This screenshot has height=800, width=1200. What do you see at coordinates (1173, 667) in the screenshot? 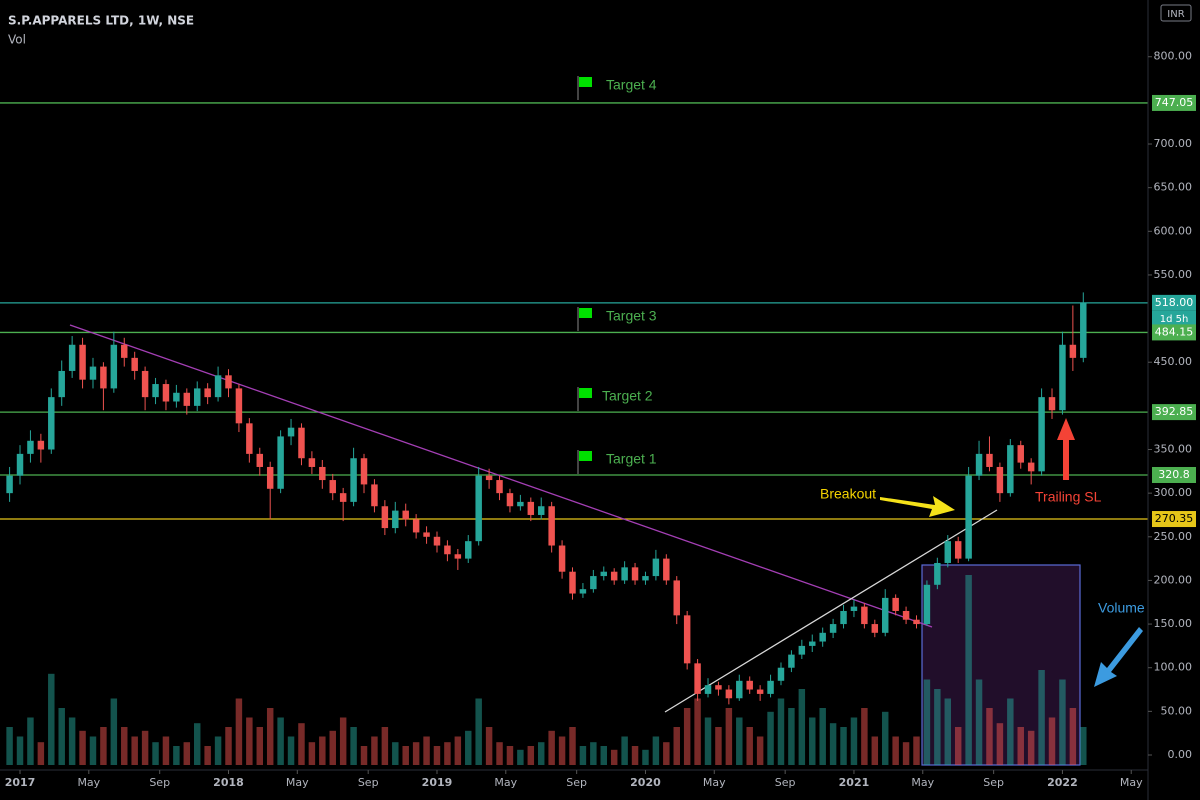
I see `y-tick-label: 100.00` at bounding box center [1173, 667].